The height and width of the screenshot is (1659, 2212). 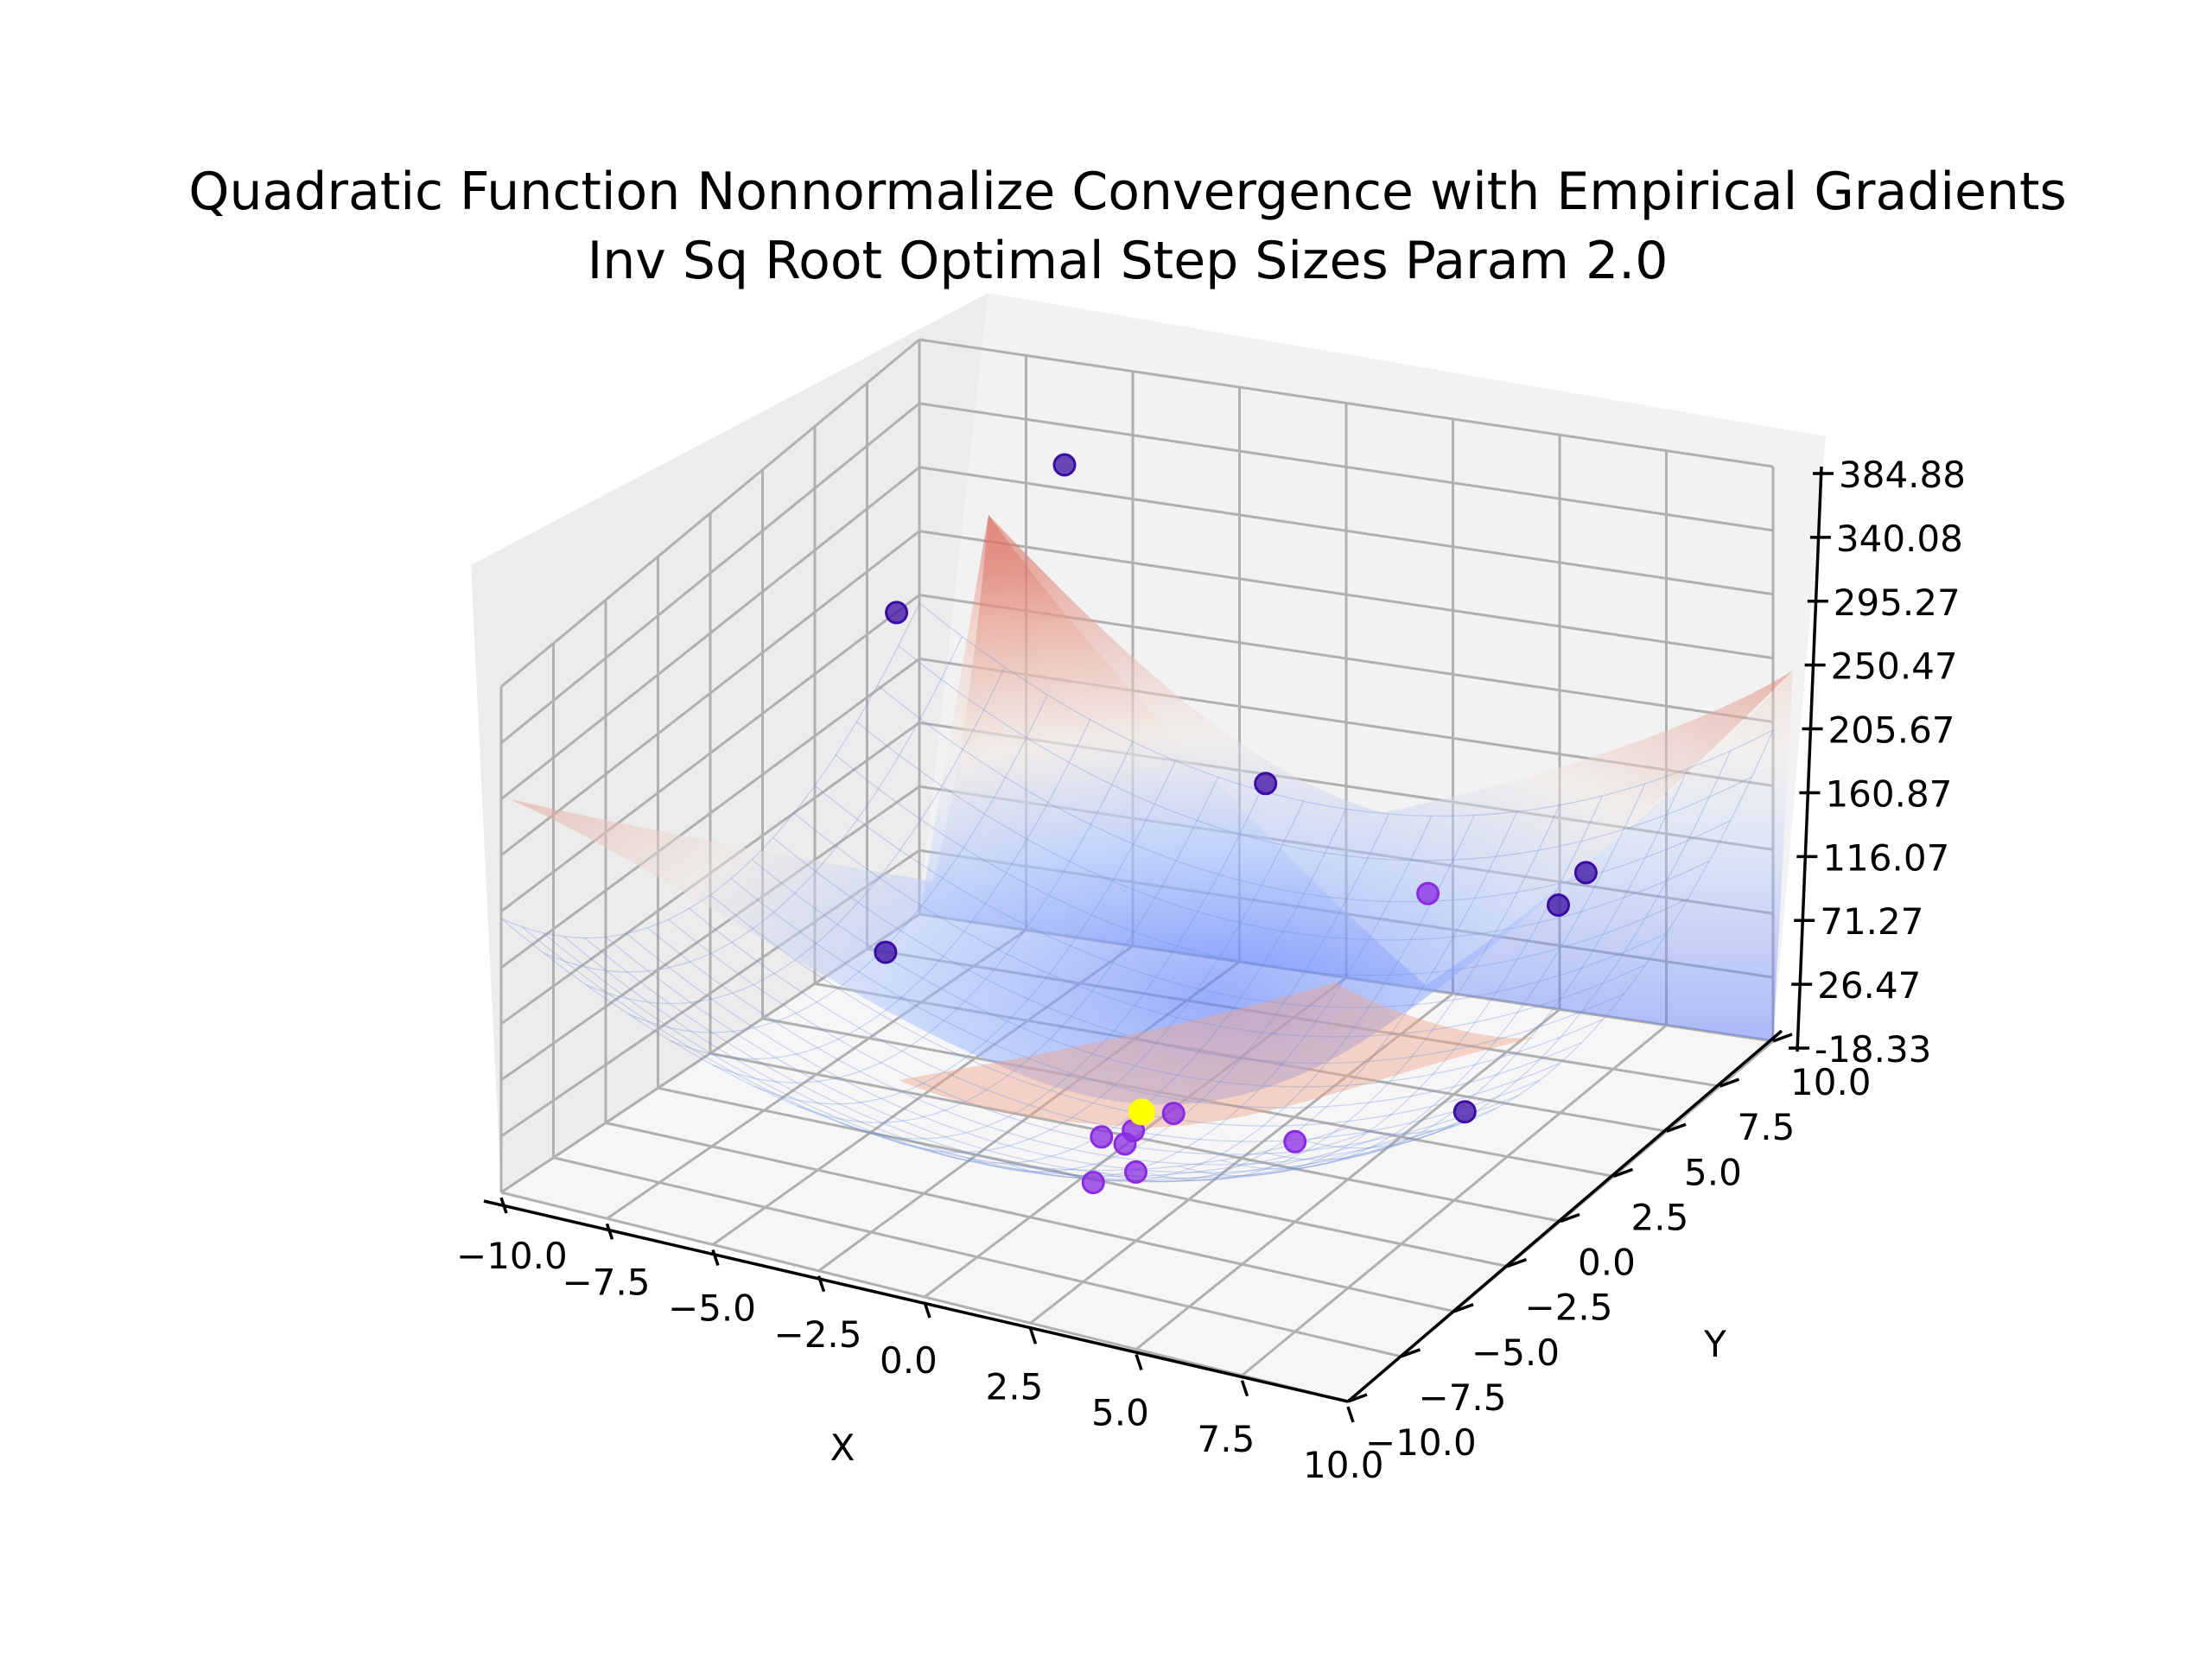 What do you see at coordinates (1219, 1055) in the screenshot?
I see `surface-front` at bounding box center [1219, 1055].